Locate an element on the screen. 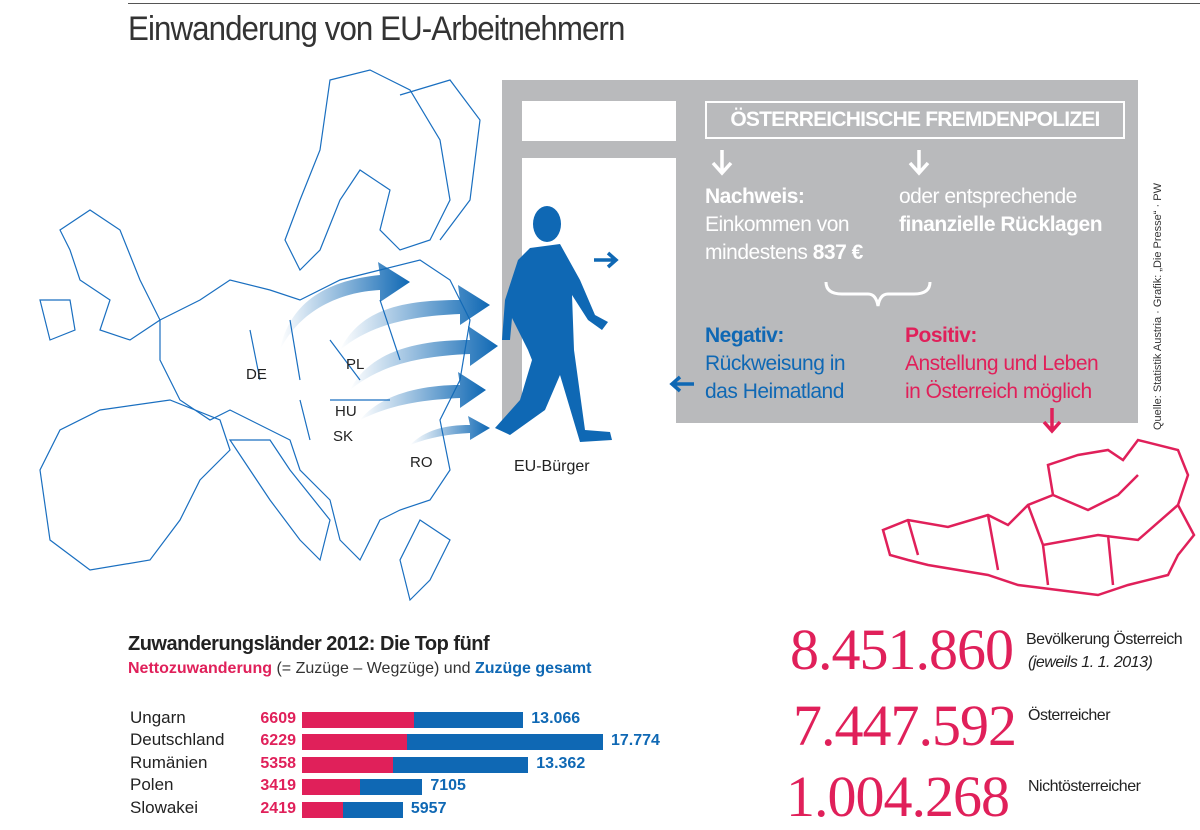  arrow-left-icon is located at coordinates (681, 384).